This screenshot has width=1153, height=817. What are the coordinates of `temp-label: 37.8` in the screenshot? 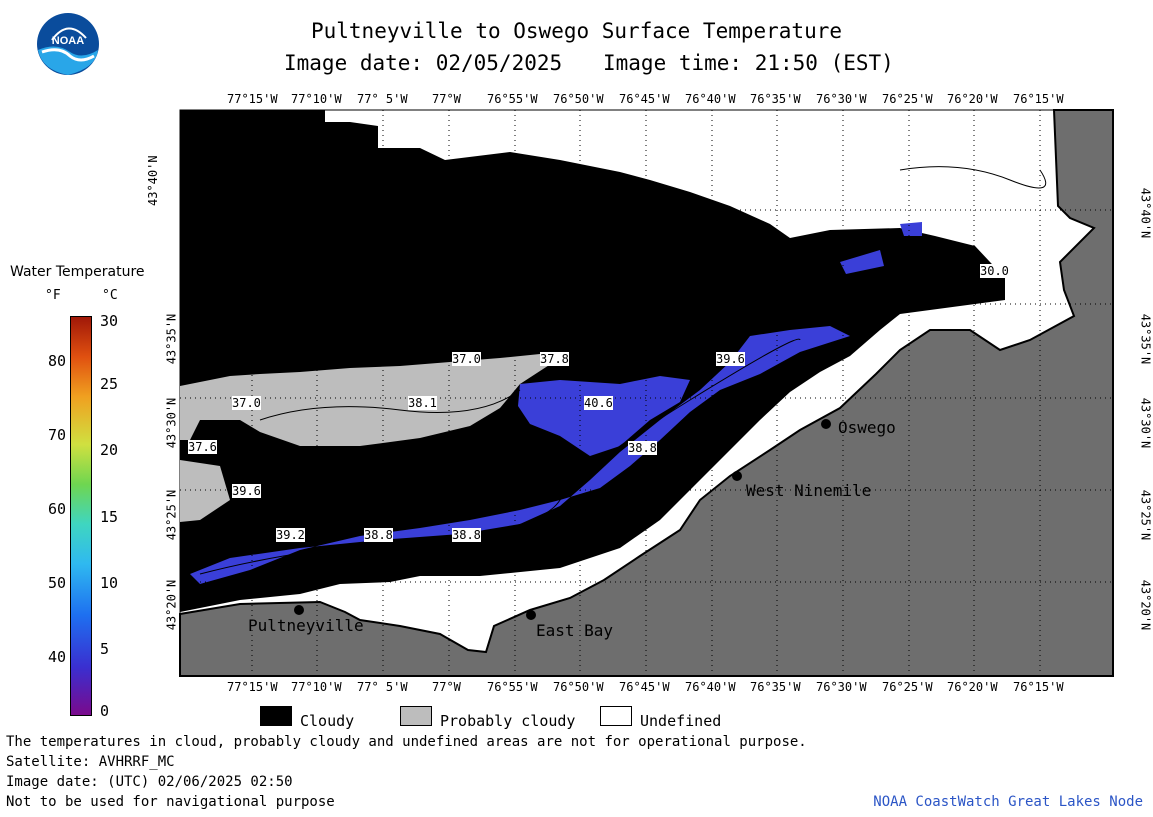 It's located at (554, 359).